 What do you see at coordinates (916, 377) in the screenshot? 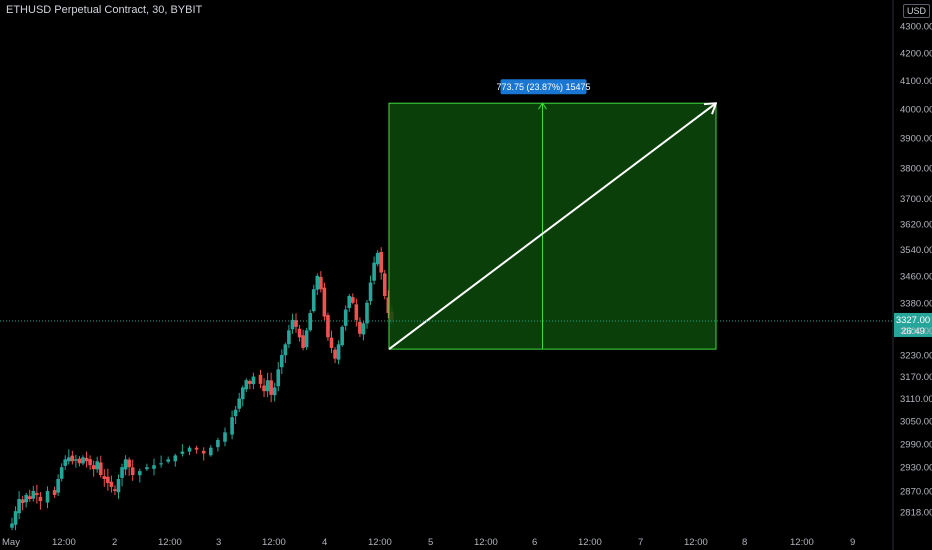
I see `price-tick-label: 3170.00` at bounding box center [916, 377].